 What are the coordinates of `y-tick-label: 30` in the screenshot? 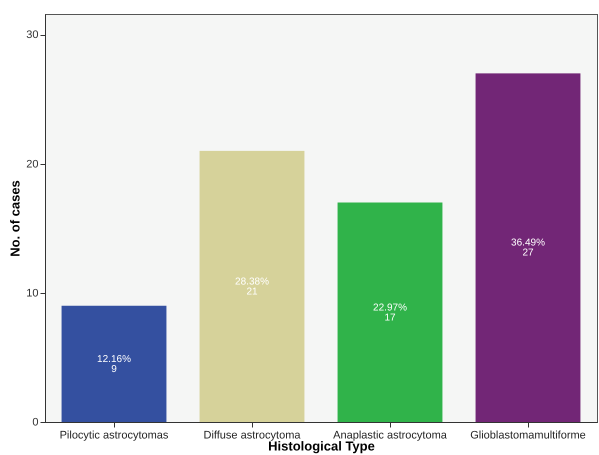 It's located at (32, 35).